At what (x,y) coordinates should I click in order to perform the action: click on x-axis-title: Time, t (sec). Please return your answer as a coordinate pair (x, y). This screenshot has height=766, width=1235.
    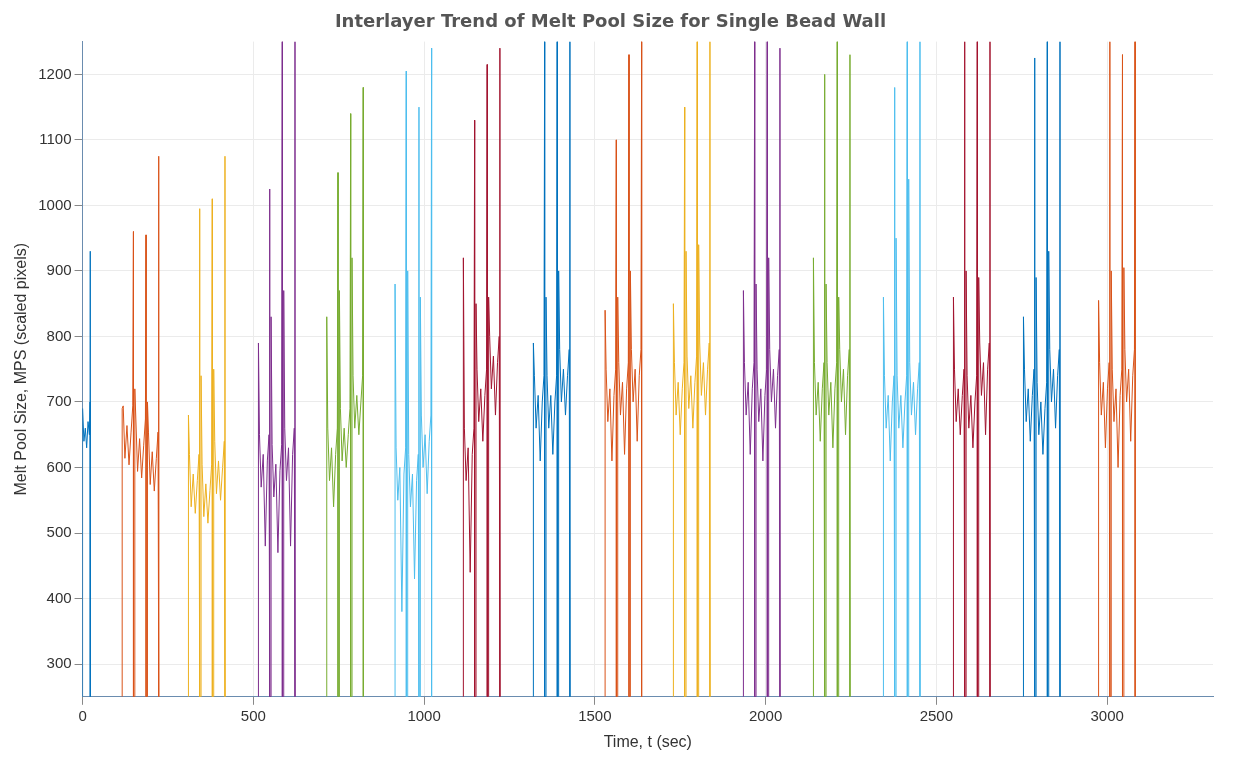
    Looking at the image, I should click on (647, 741).